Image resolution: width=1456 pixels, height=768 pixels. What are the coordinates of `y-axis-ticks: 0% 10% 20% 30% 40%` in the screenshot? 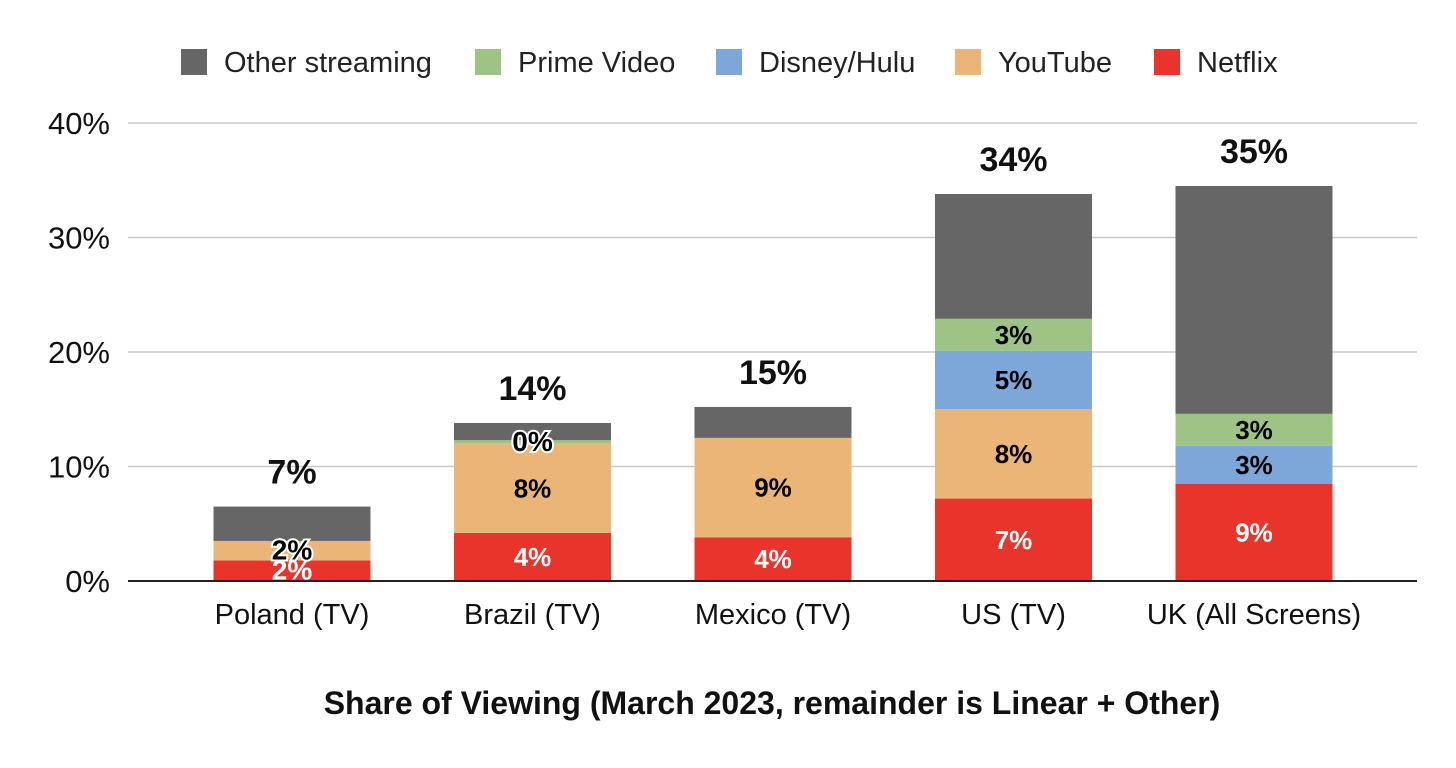 It's located at (79, 352).